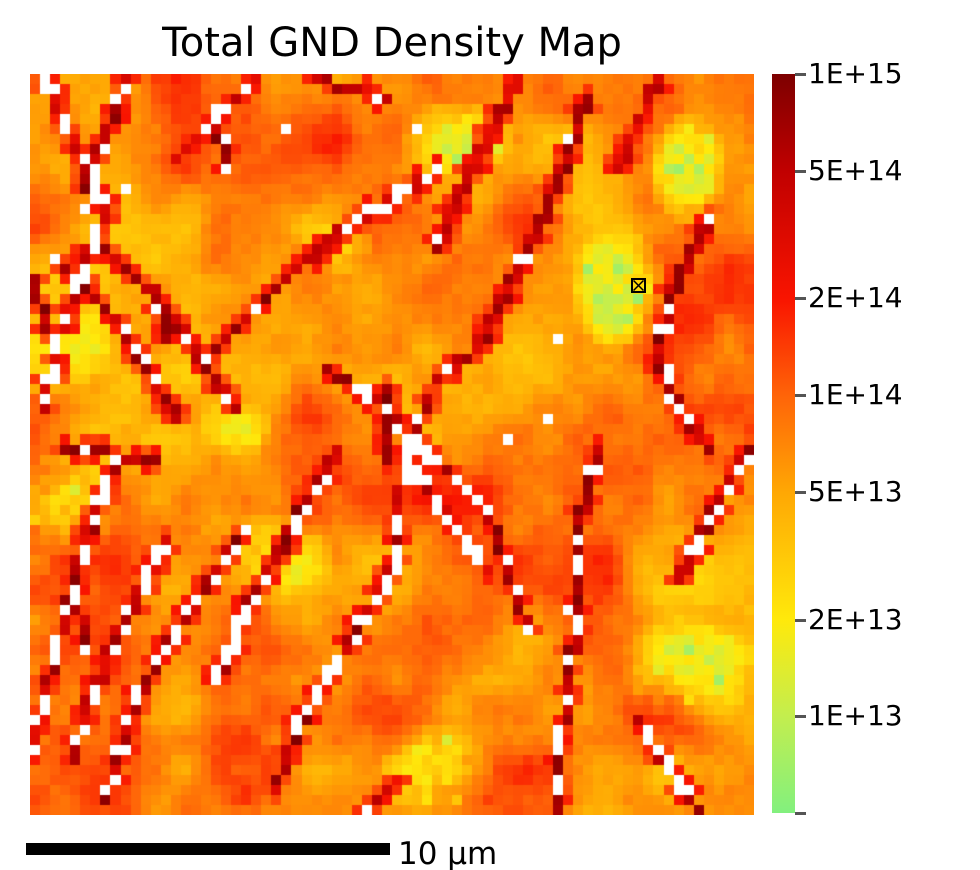 The width and height of the screenshot is (980, 870). I want to click on colorbar-tick-label: 1E+13, so click(855, 716).